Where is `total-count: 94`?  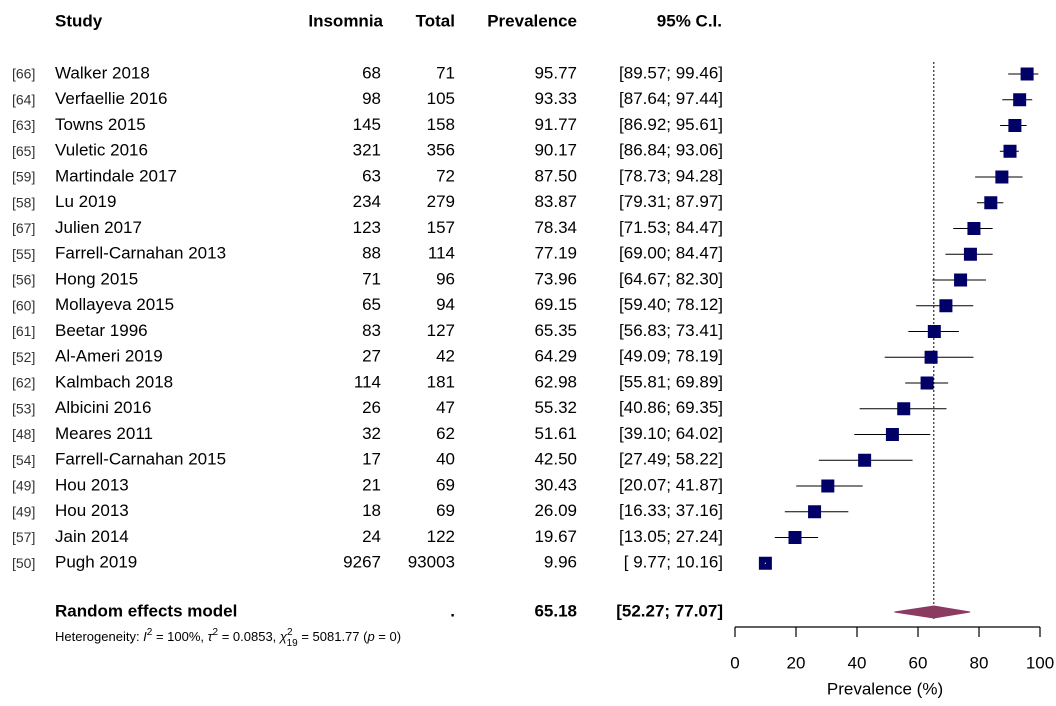 total-count: 94 is located at coordinates (445, 304).